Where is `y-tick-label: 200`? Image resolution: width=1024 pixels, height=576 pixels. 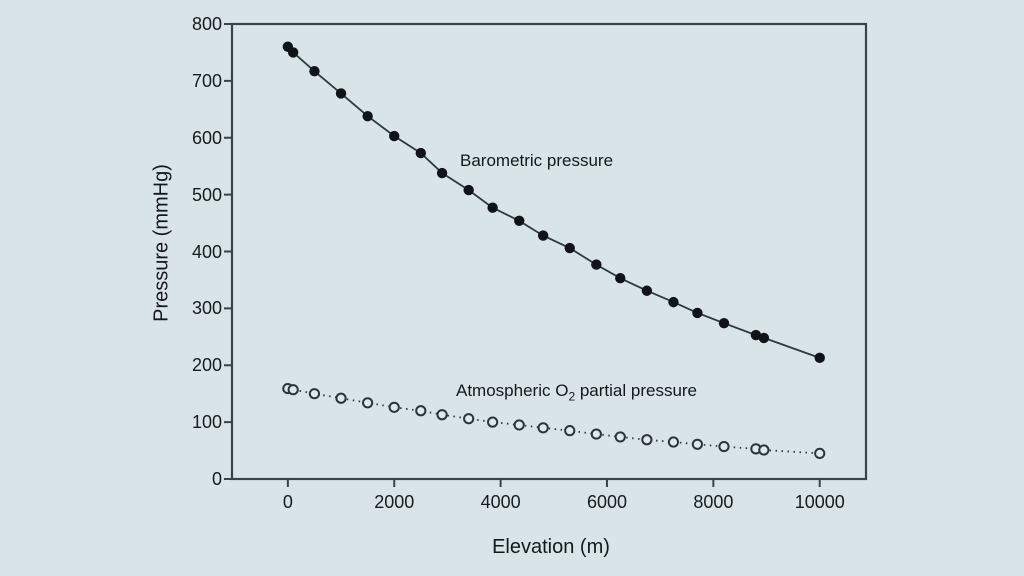 y-tick-label: 200 is located at coordinates (206, 365).